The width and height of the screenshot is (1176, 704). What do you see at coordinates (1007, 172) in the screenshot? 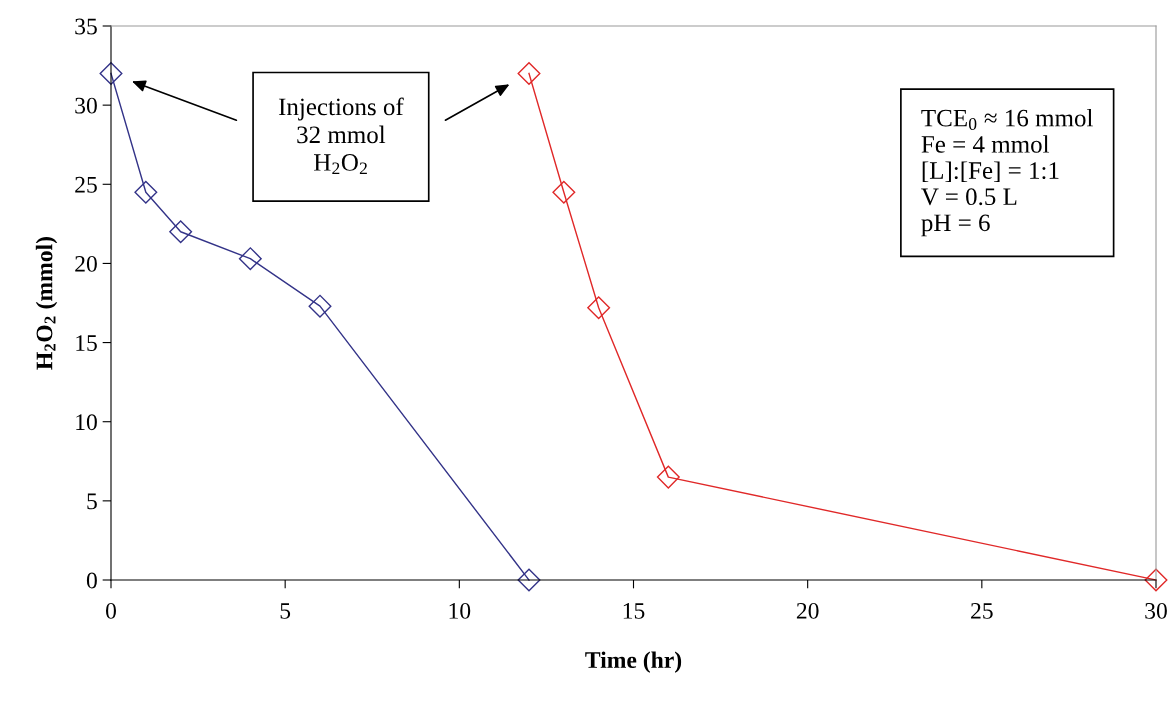
I see `annotation: TCE$_{0}$ ≈ 16 mmol Fe = 4 mmol [L]:[Fe] = 1:1 V = 0.5 L pH = 6` at bounding box center [1007, 172].